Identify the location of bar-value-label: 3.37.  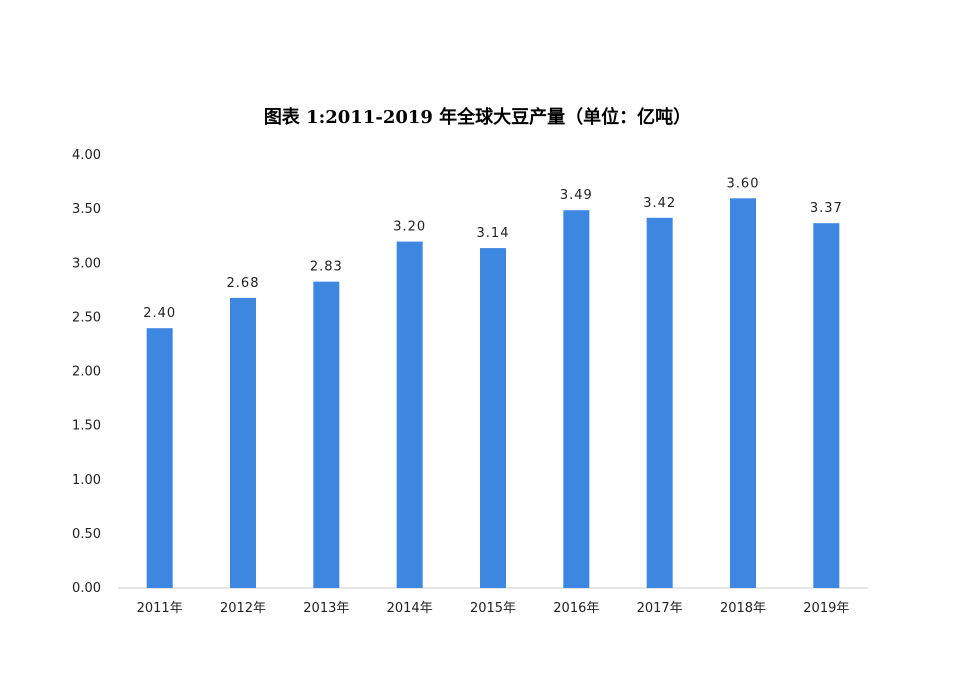
(826, 208).